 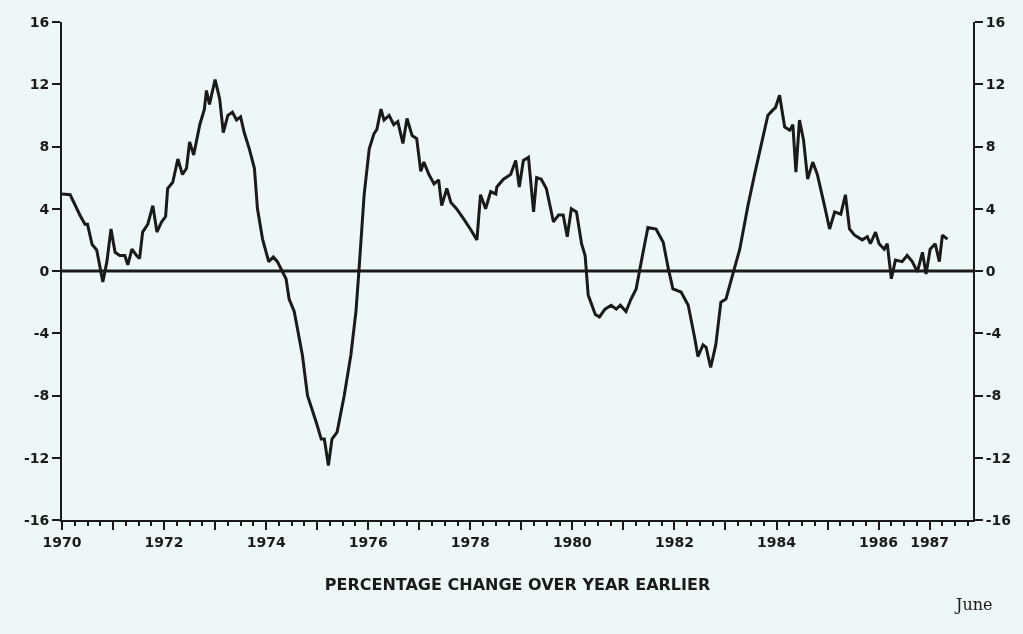 What do you see at coordinates (44, 270) in the screenshot?
I see `y-tick-label: 0` at bounding box center [44, 270].